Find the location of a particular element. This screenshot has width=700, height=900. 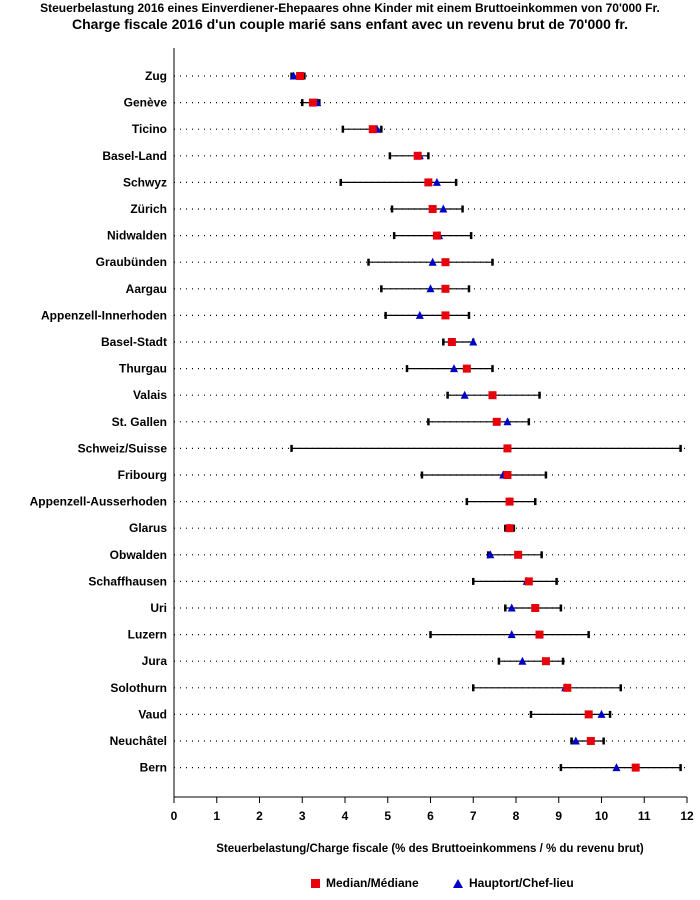

category-label: Basel-Stadt is located at coordinates (134, 342).